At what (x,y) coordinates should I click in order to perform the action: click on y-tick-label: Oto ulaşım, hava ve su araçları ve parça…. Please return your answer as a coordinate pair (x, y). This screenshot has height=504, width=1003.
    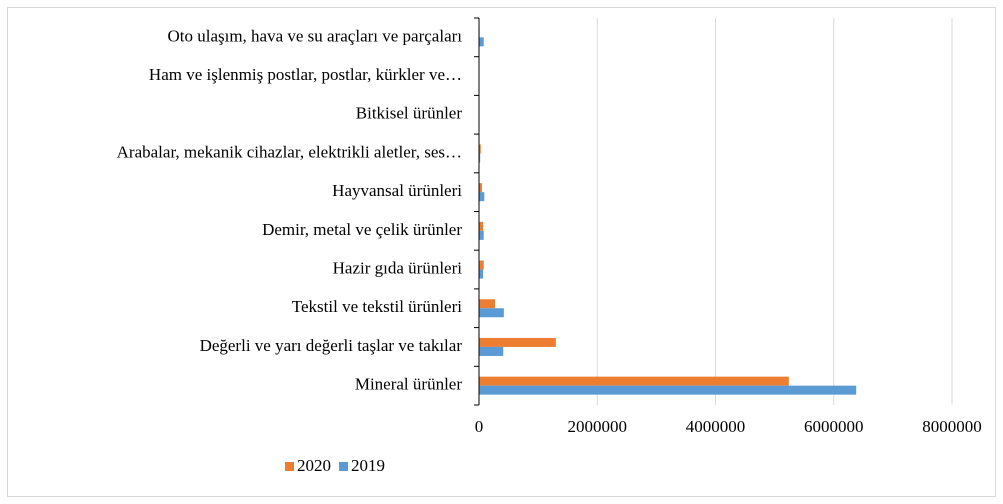
    Looking at the image, I should click on (314, 35).